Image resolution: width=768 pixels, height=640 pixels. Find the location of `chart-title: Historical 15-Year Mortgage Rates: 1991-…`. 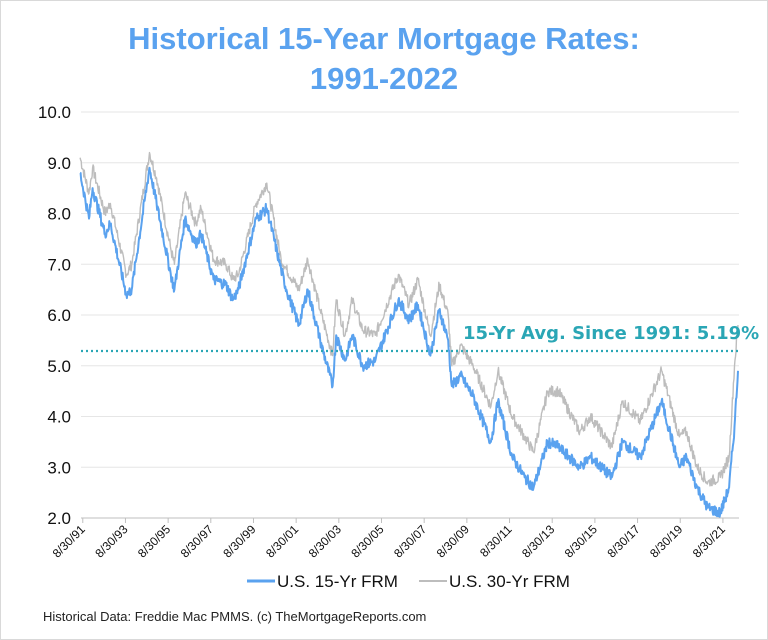

chart-title: Historical 15-Year Mortgage Rates: 1991-… is located at coordinates (384, 59).